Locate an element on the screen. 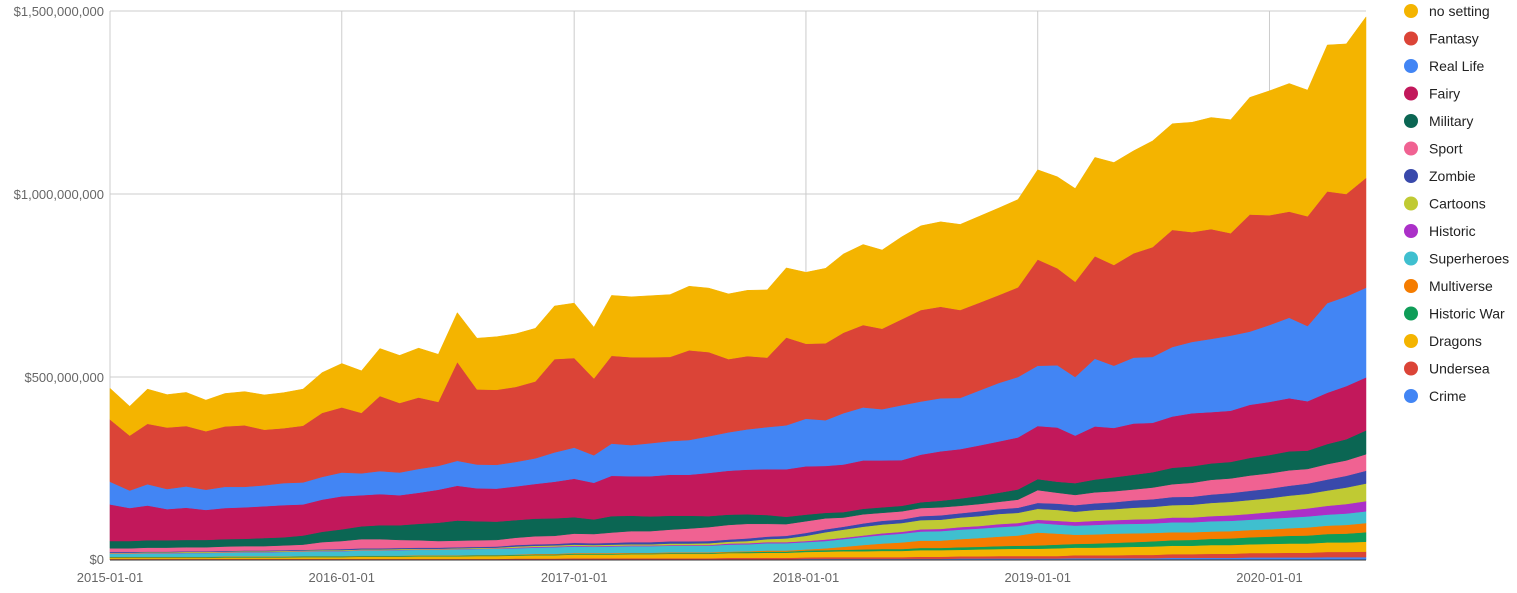  legend-item-crime: Crime is located at coordinates (1435, 396).